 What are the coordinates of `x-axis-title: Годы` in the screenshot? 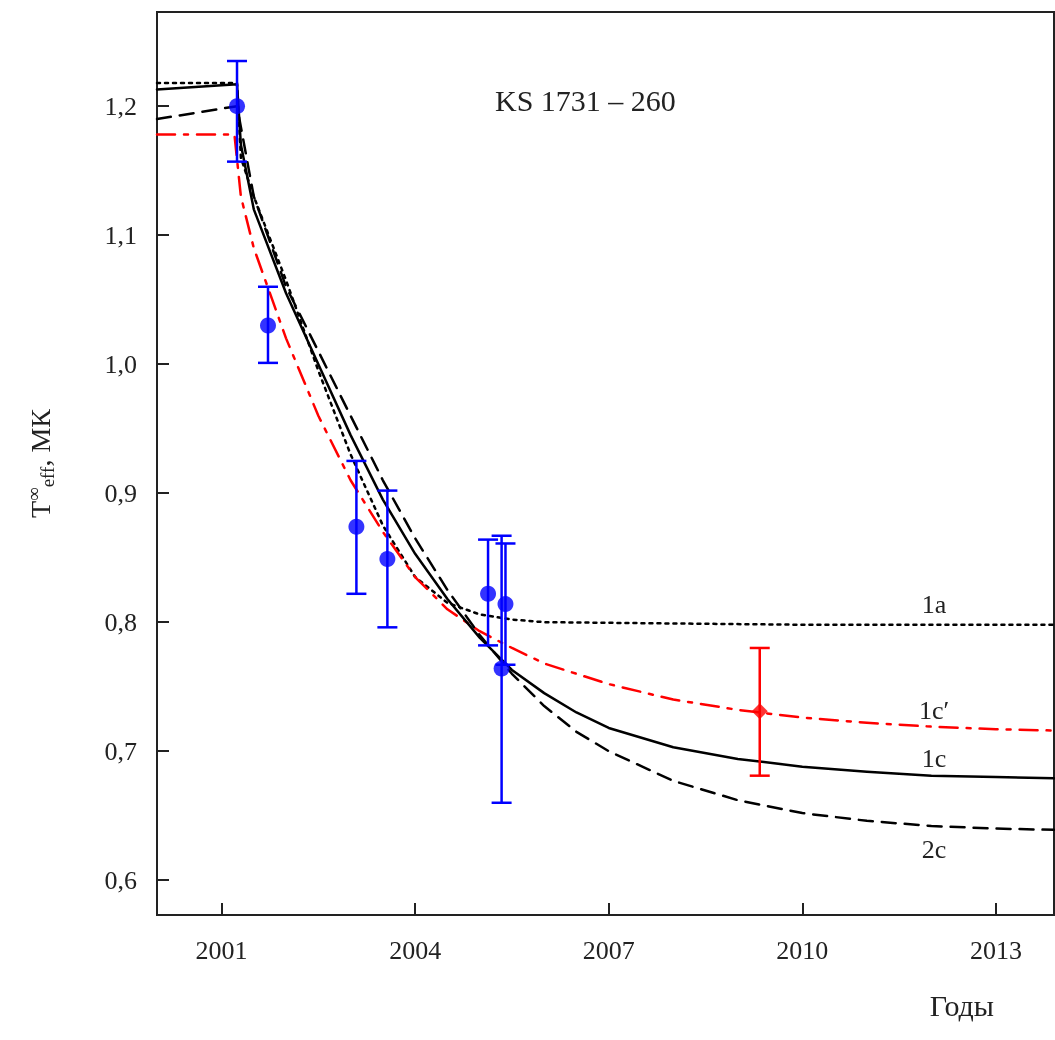 It's located at (961, 1005).